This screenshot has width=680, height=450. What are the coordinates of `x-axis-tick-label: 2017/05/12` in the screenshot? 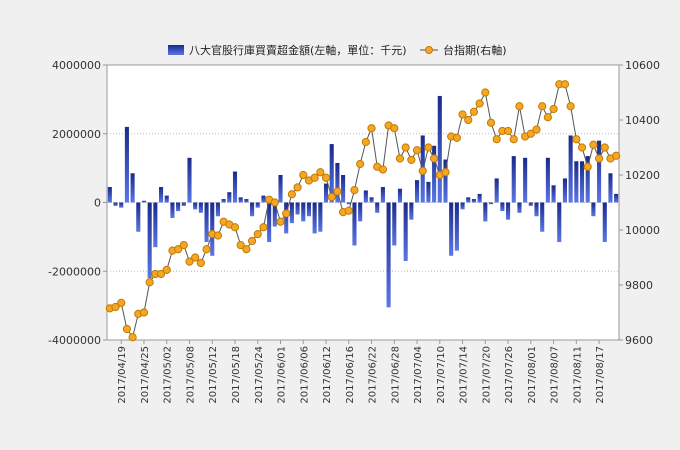 It's located at (213, 375).